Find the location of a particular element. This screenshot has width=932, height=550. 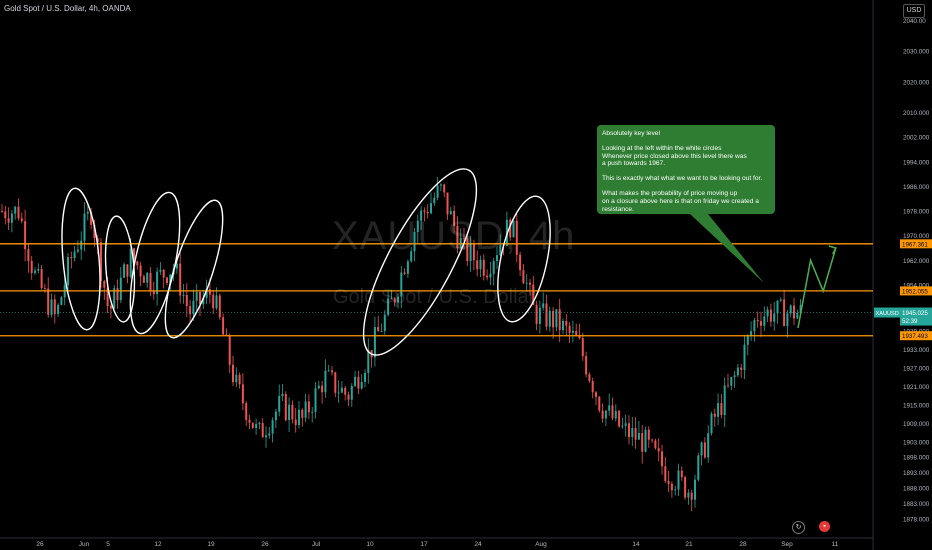

time-tick-label: 12 is located at coordinates (158, 544).